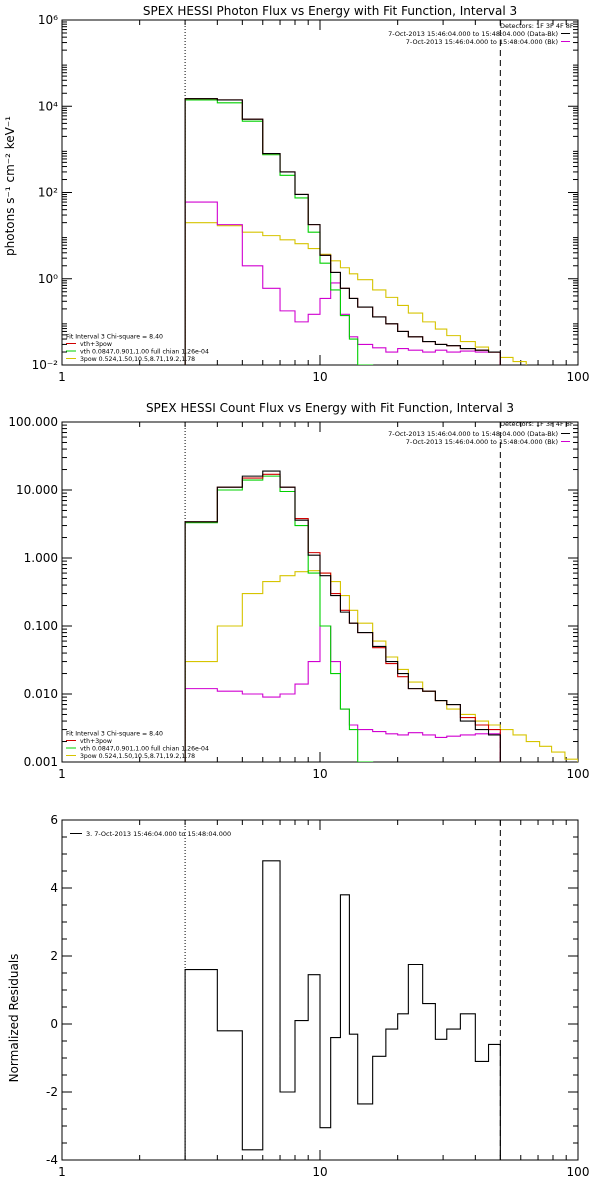  What do you see at coordinates (41, 558) in the screenshot?
I see `y-tick-label: 1.000` at bounding box center [41, 558].